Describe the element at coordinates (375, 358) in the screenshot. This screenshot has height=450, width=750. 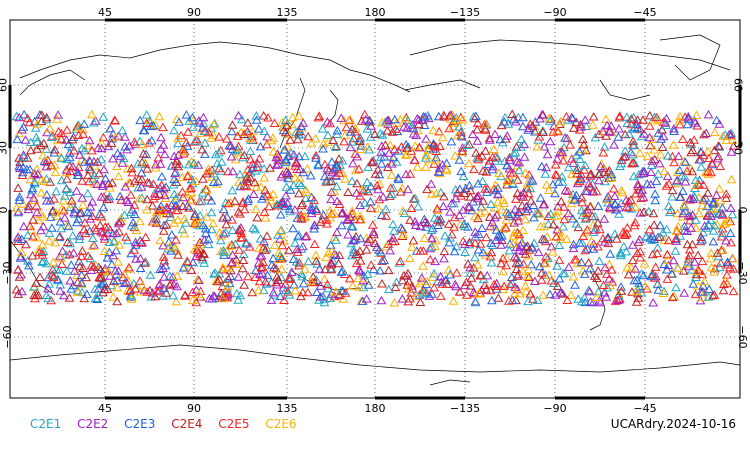
I see `coast-antarctica` at that location.